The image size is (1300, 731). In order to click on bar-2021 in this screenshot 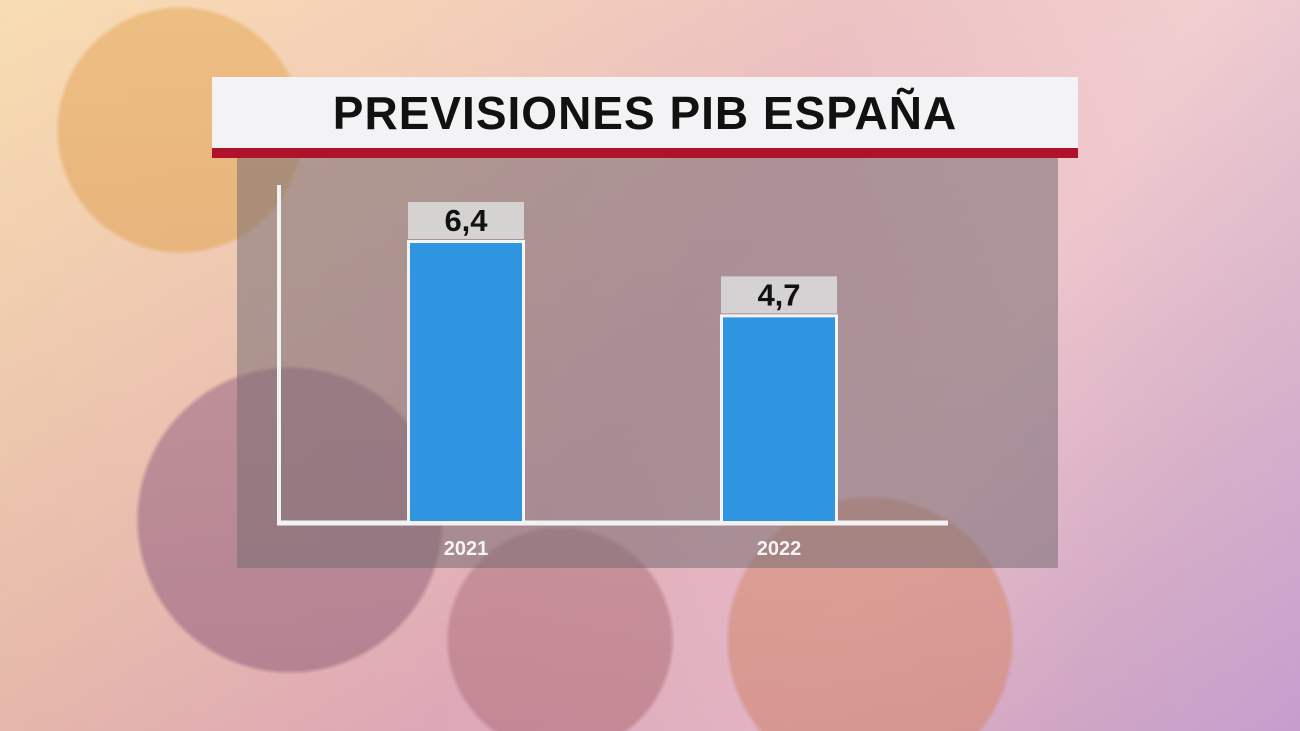, I will do `click(466, 382)`.